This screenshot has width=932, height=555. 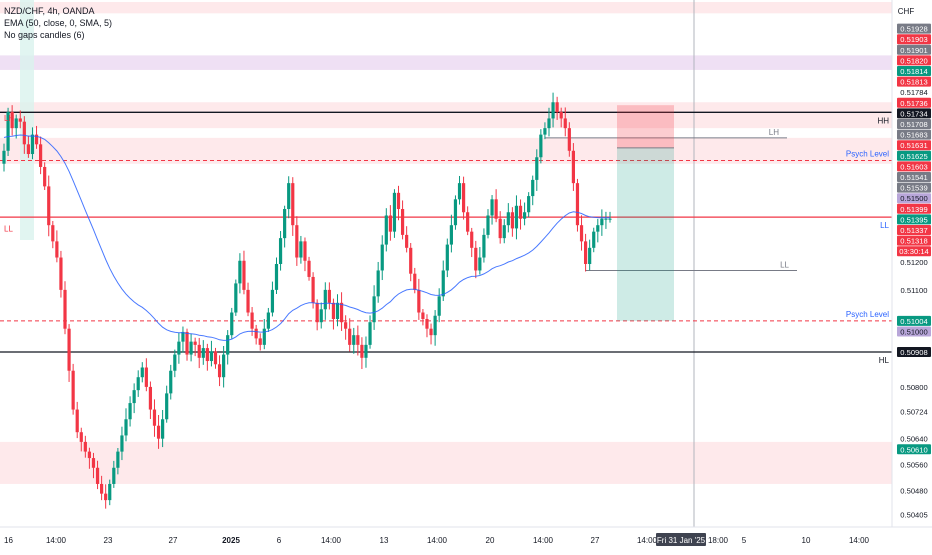 I want to click on session-highlight, so click(x=27, y=120).